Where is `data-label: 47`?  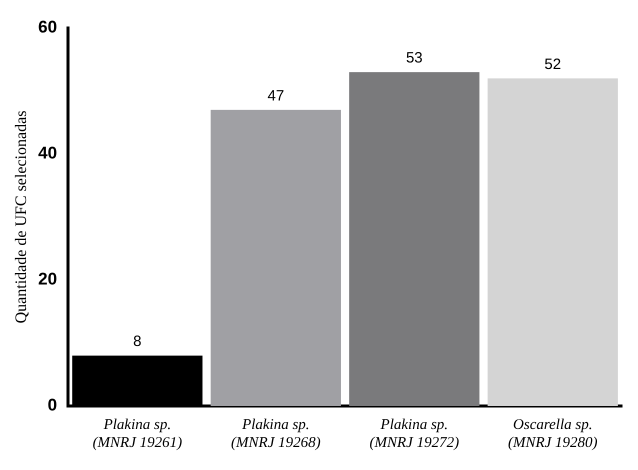 data-label: 47 is located at coordinates (275, 96).